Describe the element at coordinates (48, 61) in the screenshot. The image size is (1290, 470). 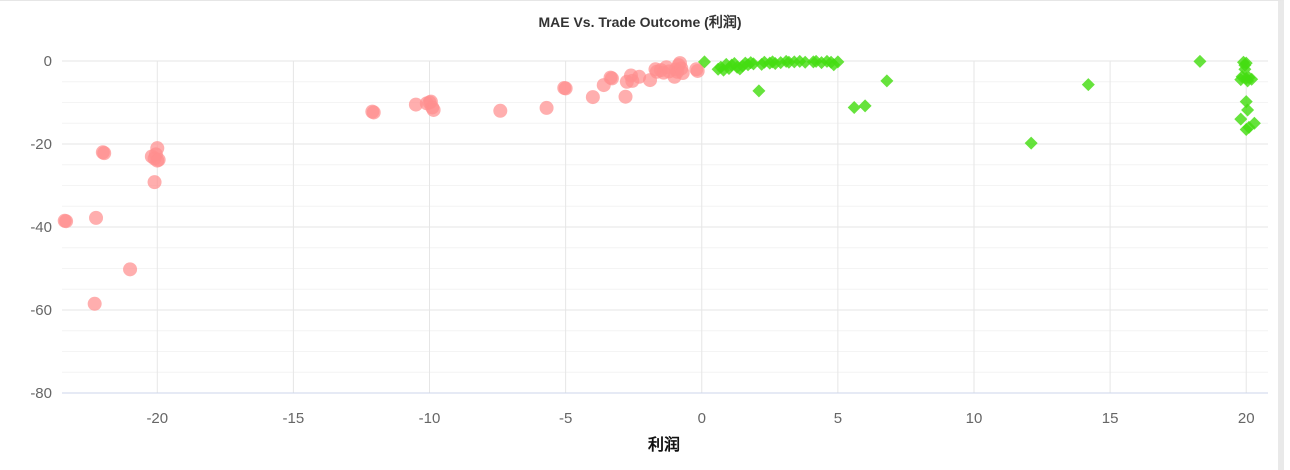
I see `y-tick-label: 0` at that location.